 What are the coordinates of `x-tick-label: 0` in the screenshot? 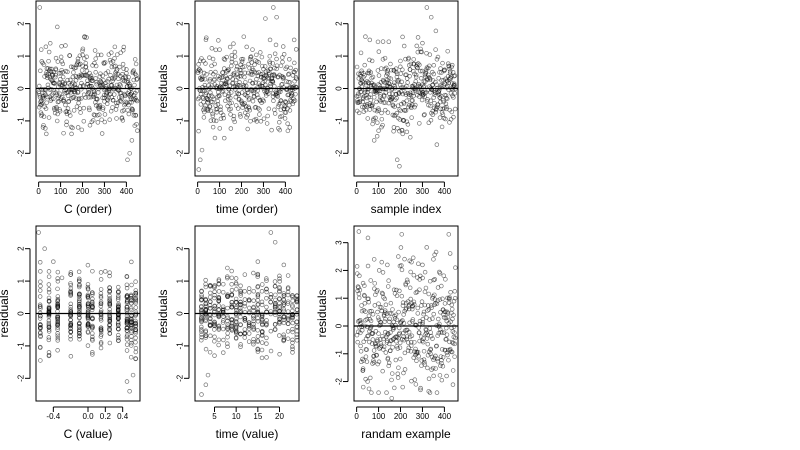 It's located at (197, 191).